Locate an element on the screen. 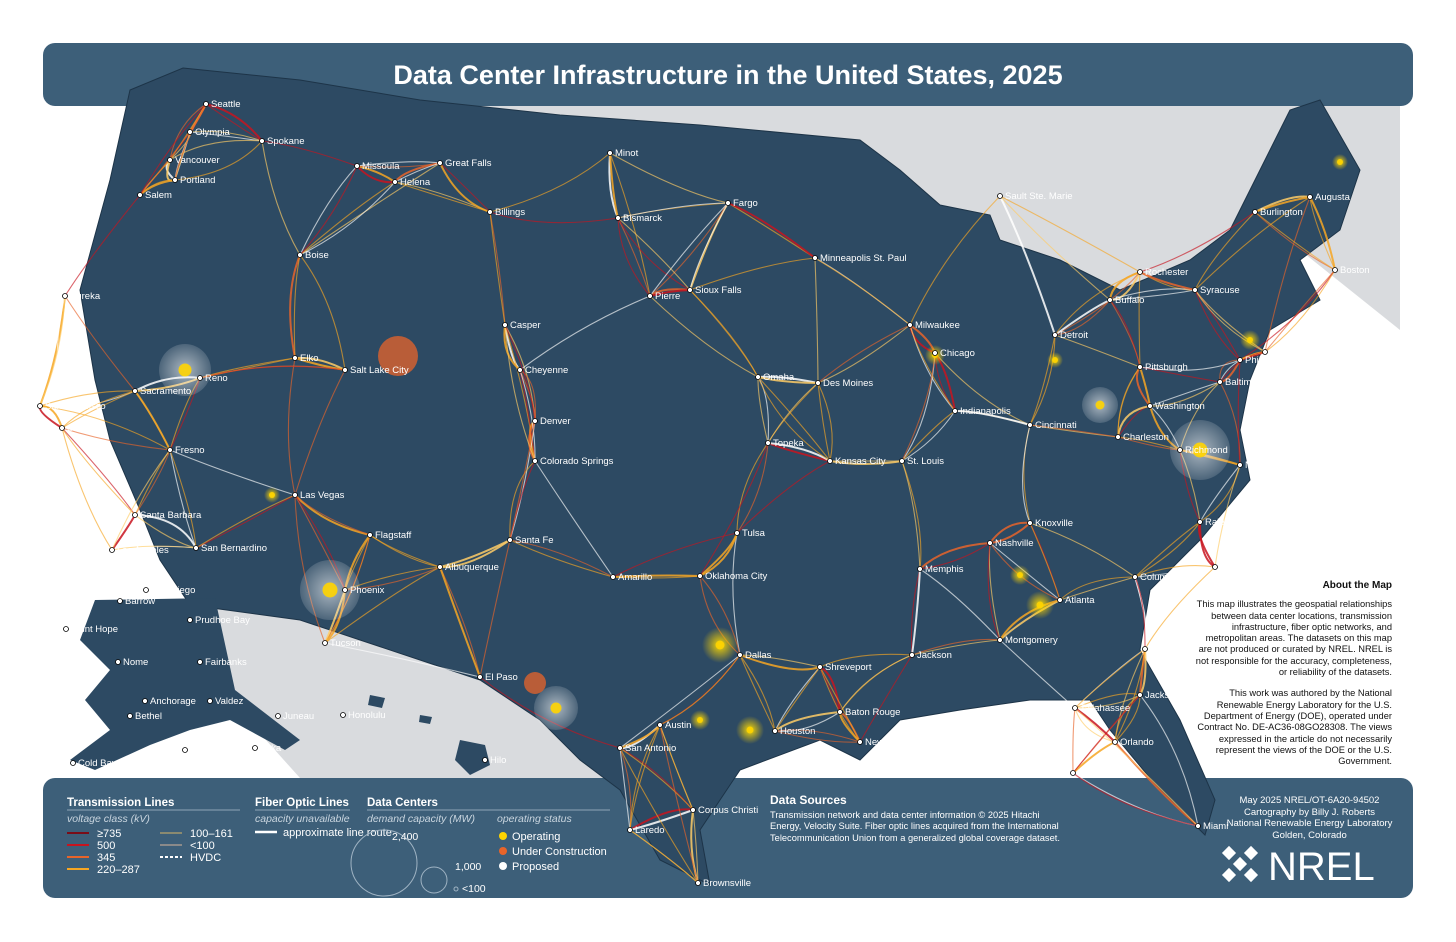 This screenshot has width=1456, height=942. legend-subtitle: capacity unavailable is located at coordinates (302, 819).